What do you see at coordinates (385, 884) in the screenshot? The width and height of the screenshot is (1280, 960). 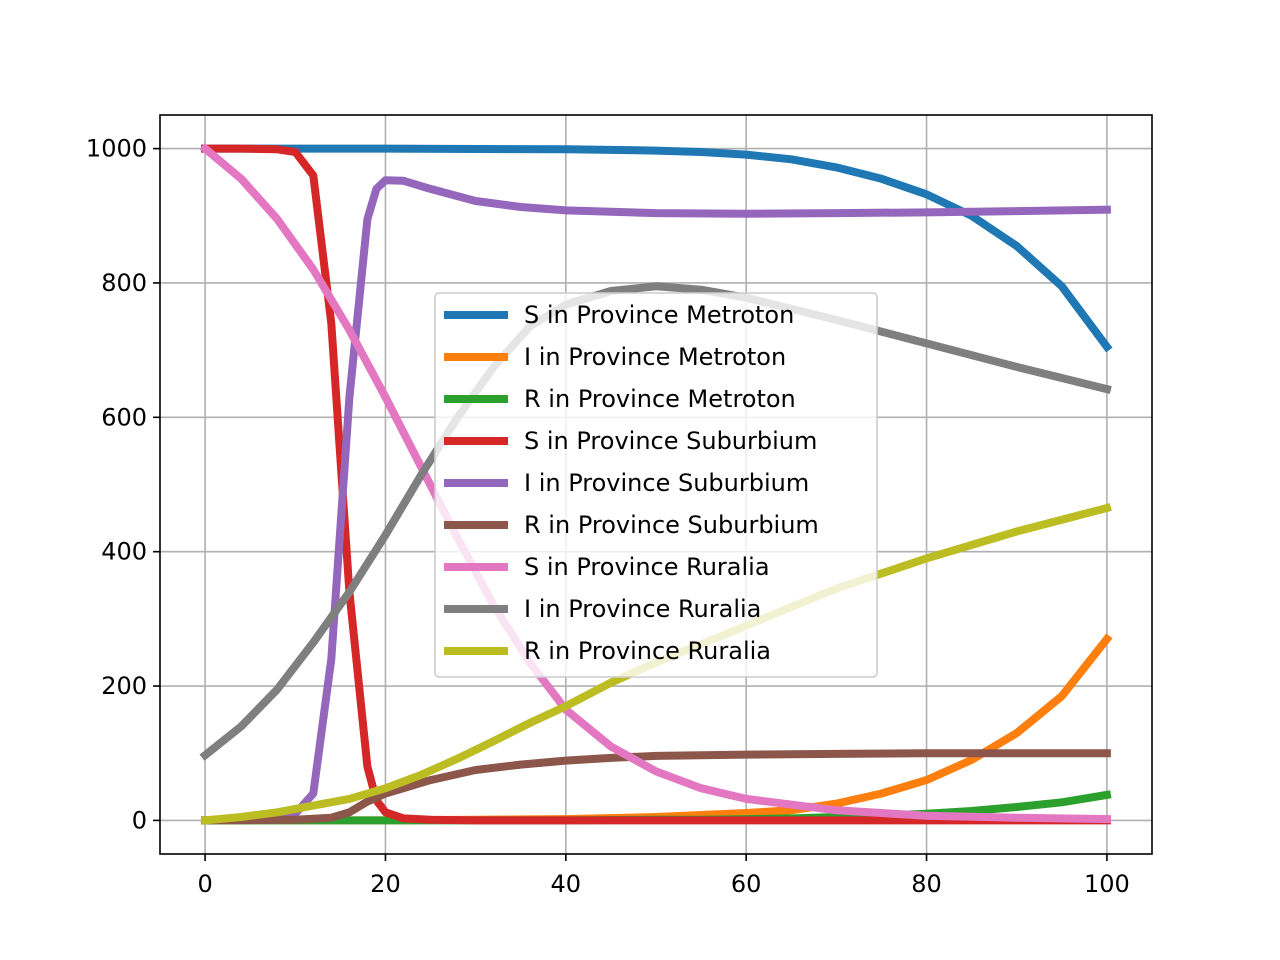 I see `x-tick-label: 20` at bounding box center [385, 884].